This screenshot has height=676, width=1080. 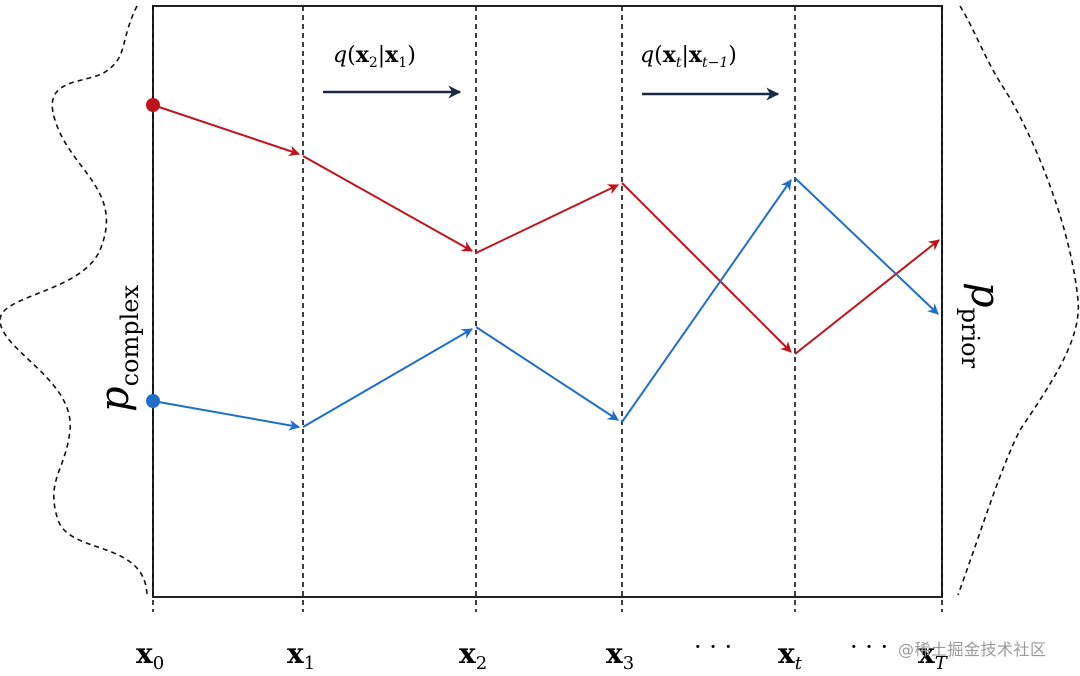 What do you see at coordinates (473, 655) in the screenshot?
I see `x-label-2: x2` at bounding box center [473, 655].